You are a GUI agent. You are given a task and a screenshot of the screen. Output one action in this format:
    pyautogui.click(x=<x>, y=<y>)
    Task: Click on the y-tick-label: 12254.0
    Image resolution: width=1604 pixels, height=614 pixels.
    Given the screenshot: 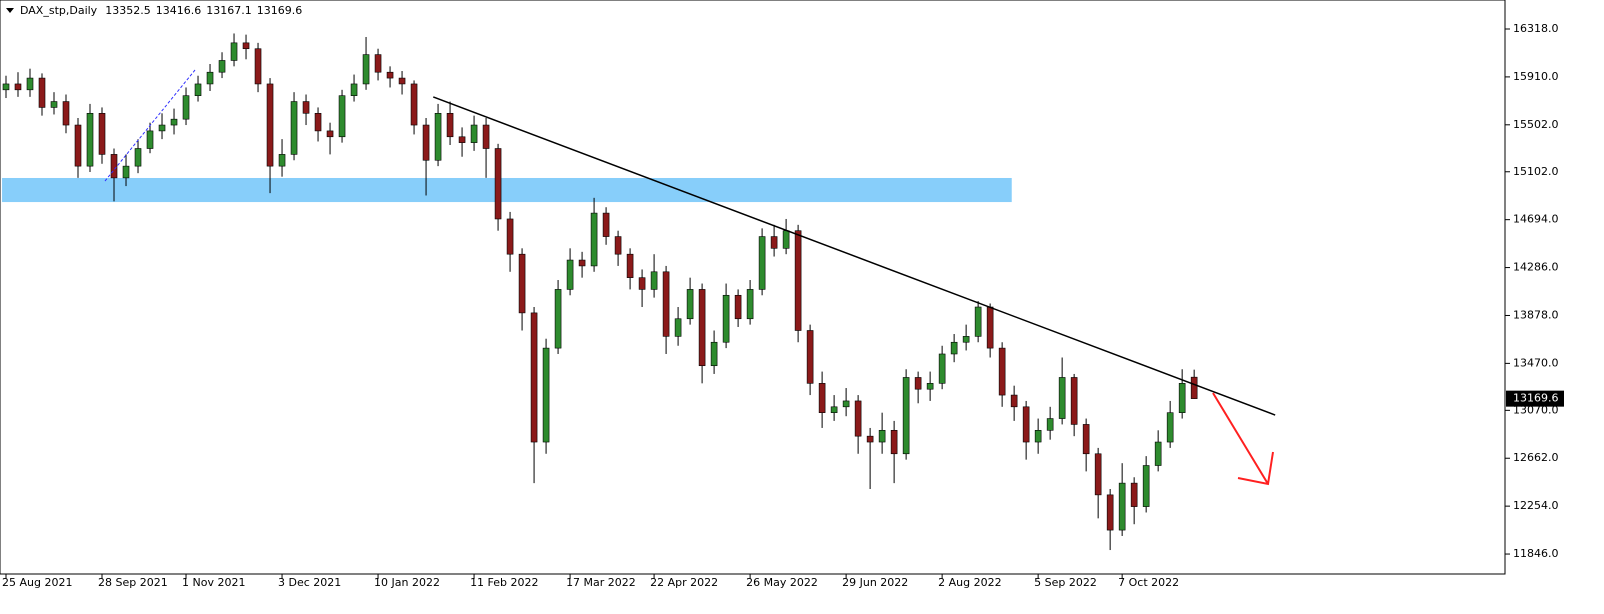 What is the action you would take?
    pyautogui.click(x=1536, y=505)
    